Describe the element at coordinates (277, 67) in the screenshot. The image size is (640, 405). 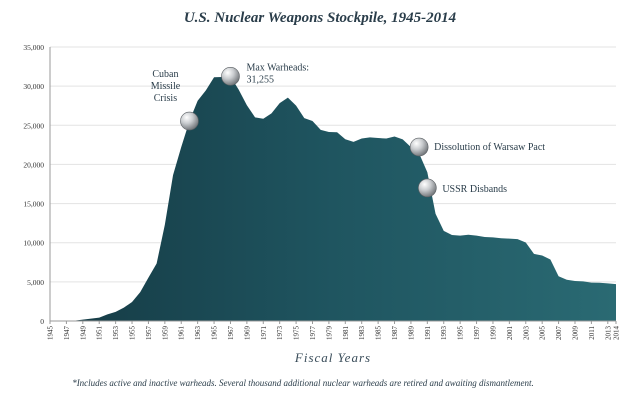
I see `annotation-line: Max Warheads:` at that location.